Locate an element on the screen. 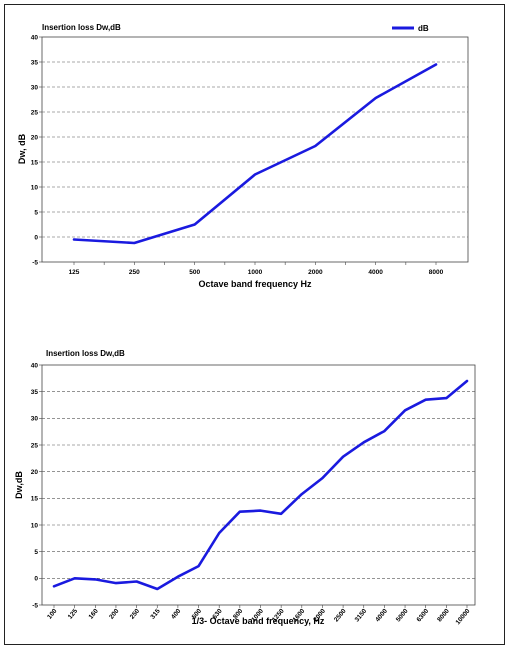  x-tick-label: 10000 is located at coordinates (463, 616).